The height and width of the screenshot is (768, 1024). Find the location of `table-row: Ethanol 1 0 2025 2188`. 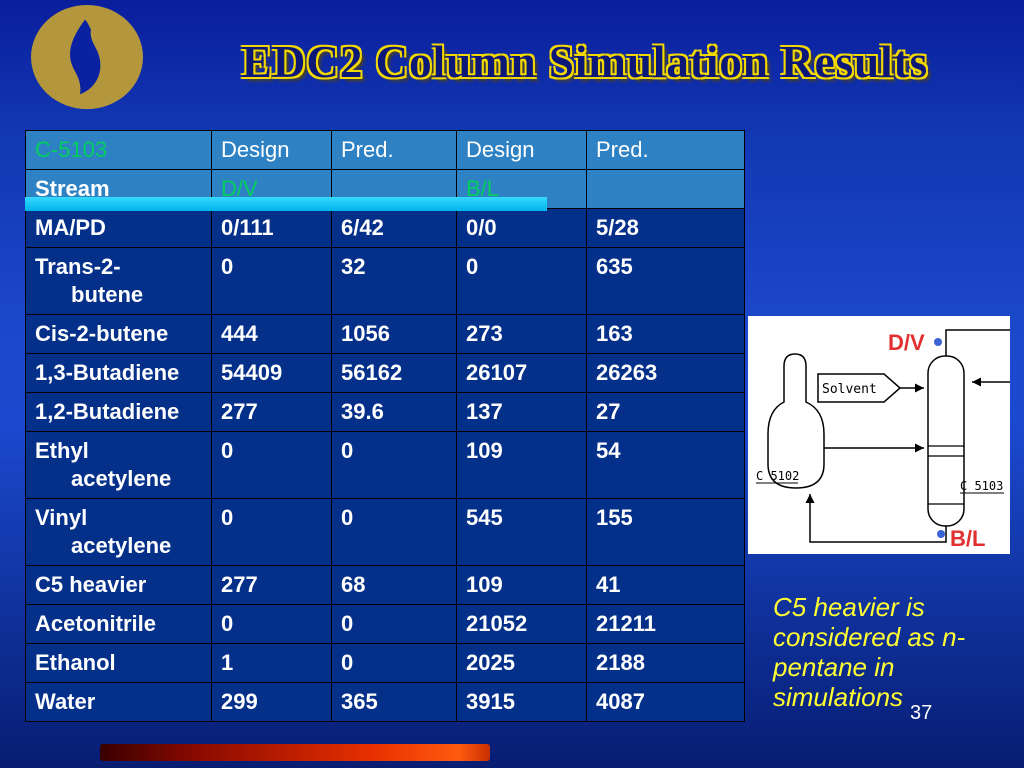

table-row: Ethanol 1 0 2025 2188 is located at coordinates (385, 663).